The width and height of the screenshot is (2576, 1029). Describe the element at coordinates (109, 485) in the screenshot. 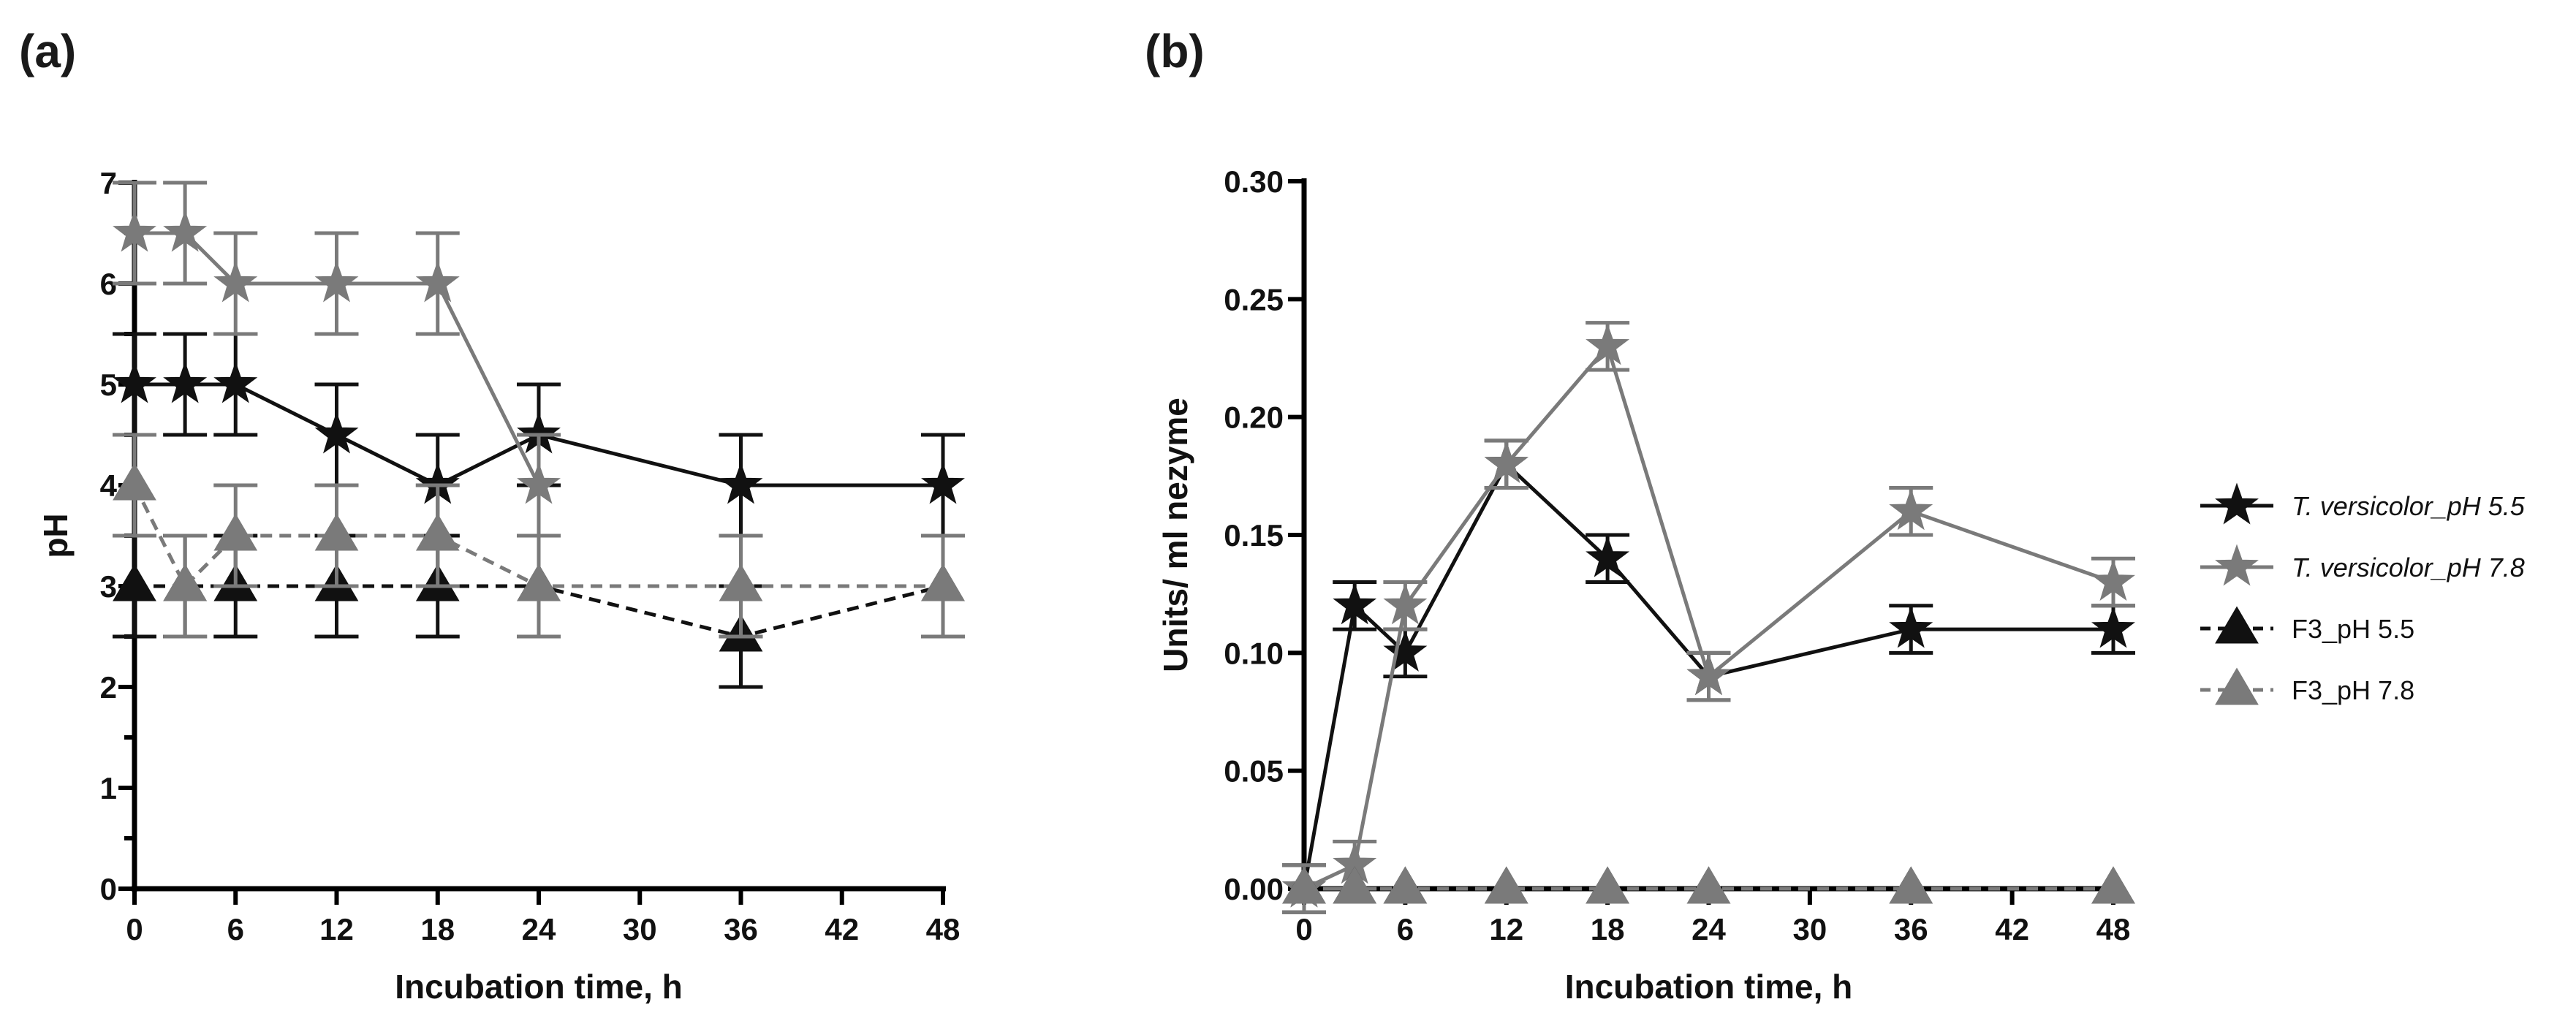

I see `panel-a-y-tick-label: 4` at that location.